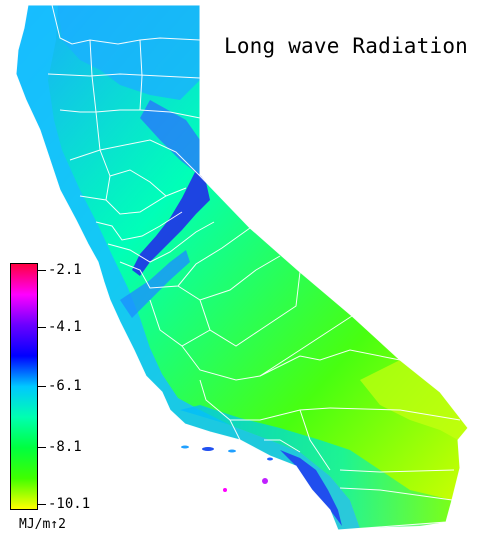 The width and height of the screenshot is (500, 550). Describe the element at coordinates (171, 223) in the screenshot. I see `sierra-nevada` at that location.